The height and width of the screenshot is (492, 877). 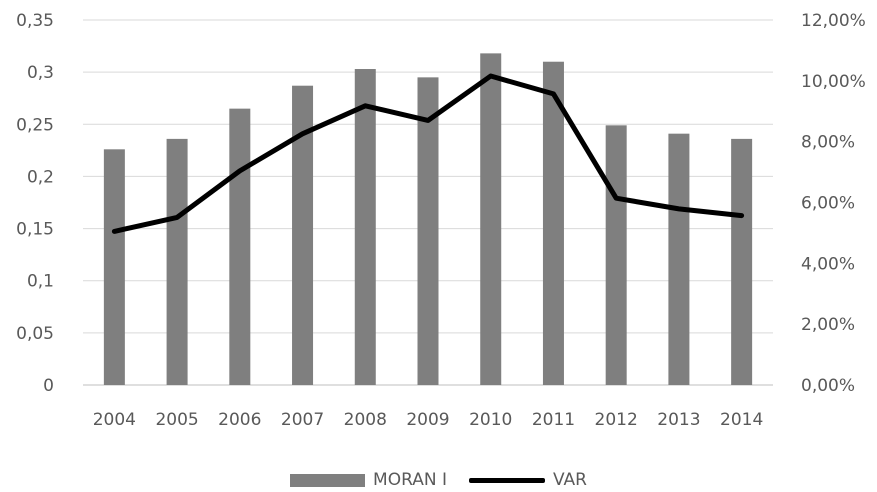 I want to click on legend-label-var: VAR, so click(x=569, y=480).